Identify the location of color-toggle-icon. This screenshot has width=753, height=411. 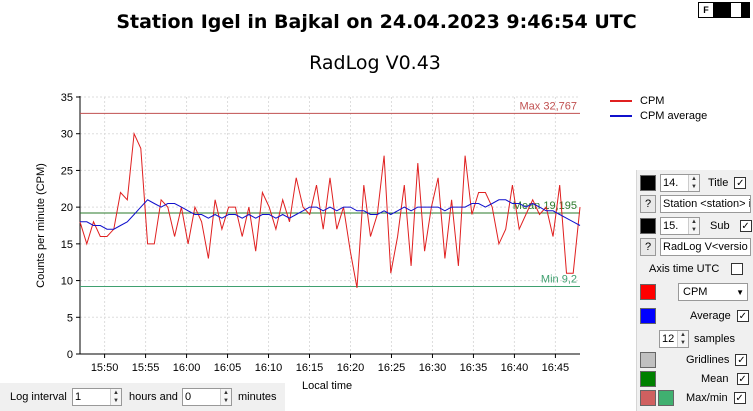
(736, 10).